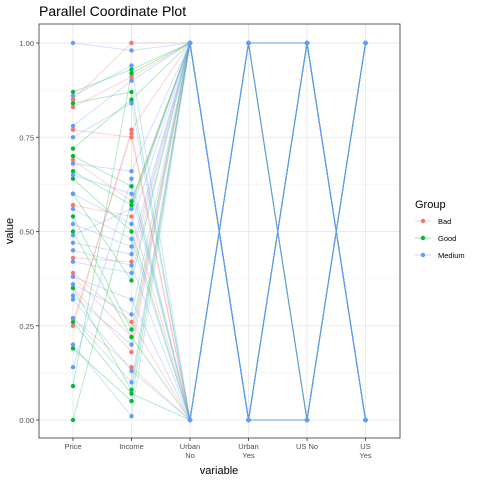  What do you see at coordinates (307, 446) in the screenshot?
I see `x-tick-label: US No` at bounding box center [307, 446].